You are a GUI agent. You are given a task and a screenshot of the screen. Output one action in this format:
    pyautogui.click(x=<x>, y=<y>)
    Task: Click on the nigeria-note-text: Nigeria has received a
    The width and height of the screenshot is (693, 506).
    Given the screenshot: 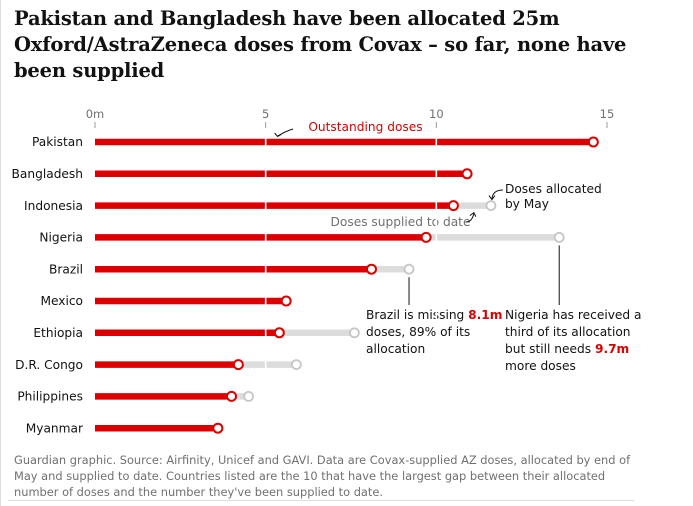 What is the action you would take?
    pyautogui.click(x=573, y=315)
    